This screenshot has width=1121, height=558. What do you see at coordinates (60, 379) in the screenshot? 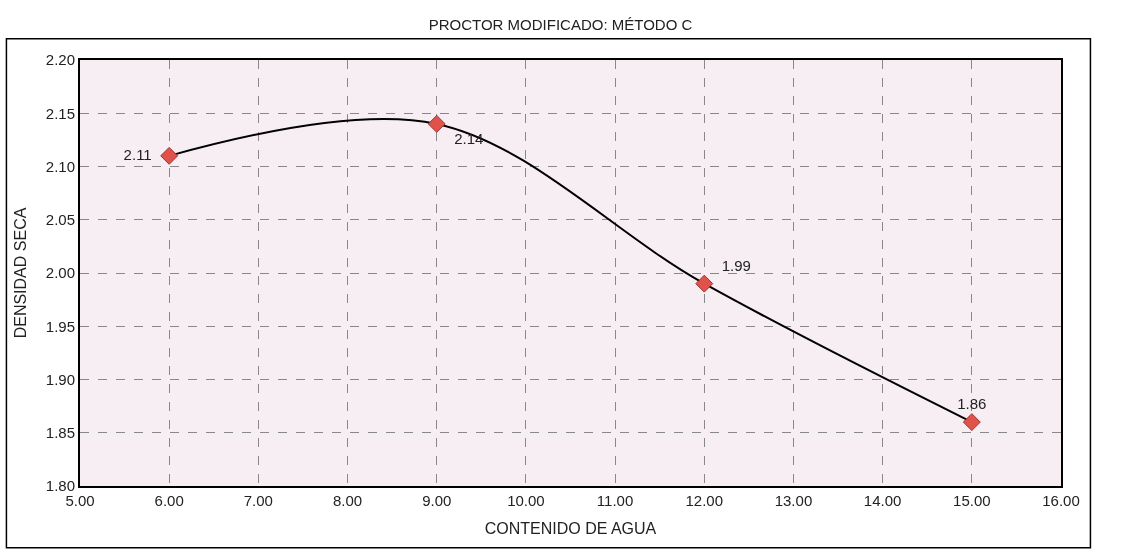
I see `y-tick-label: 1.90` at bounding box center [60, 379].